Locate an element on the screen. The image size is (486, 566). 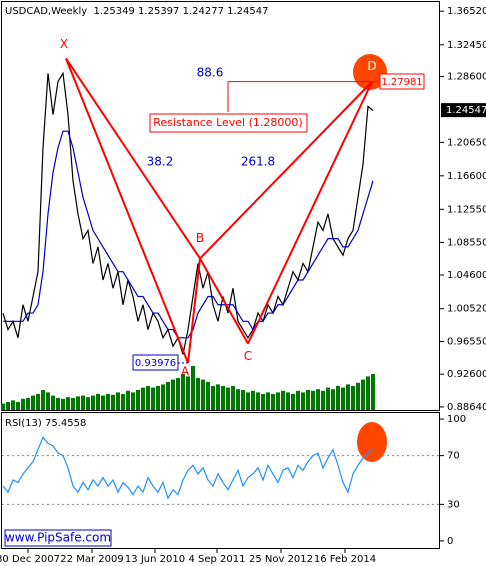
y-tick-label: 1.32450 is located at coordinates (466, 45).